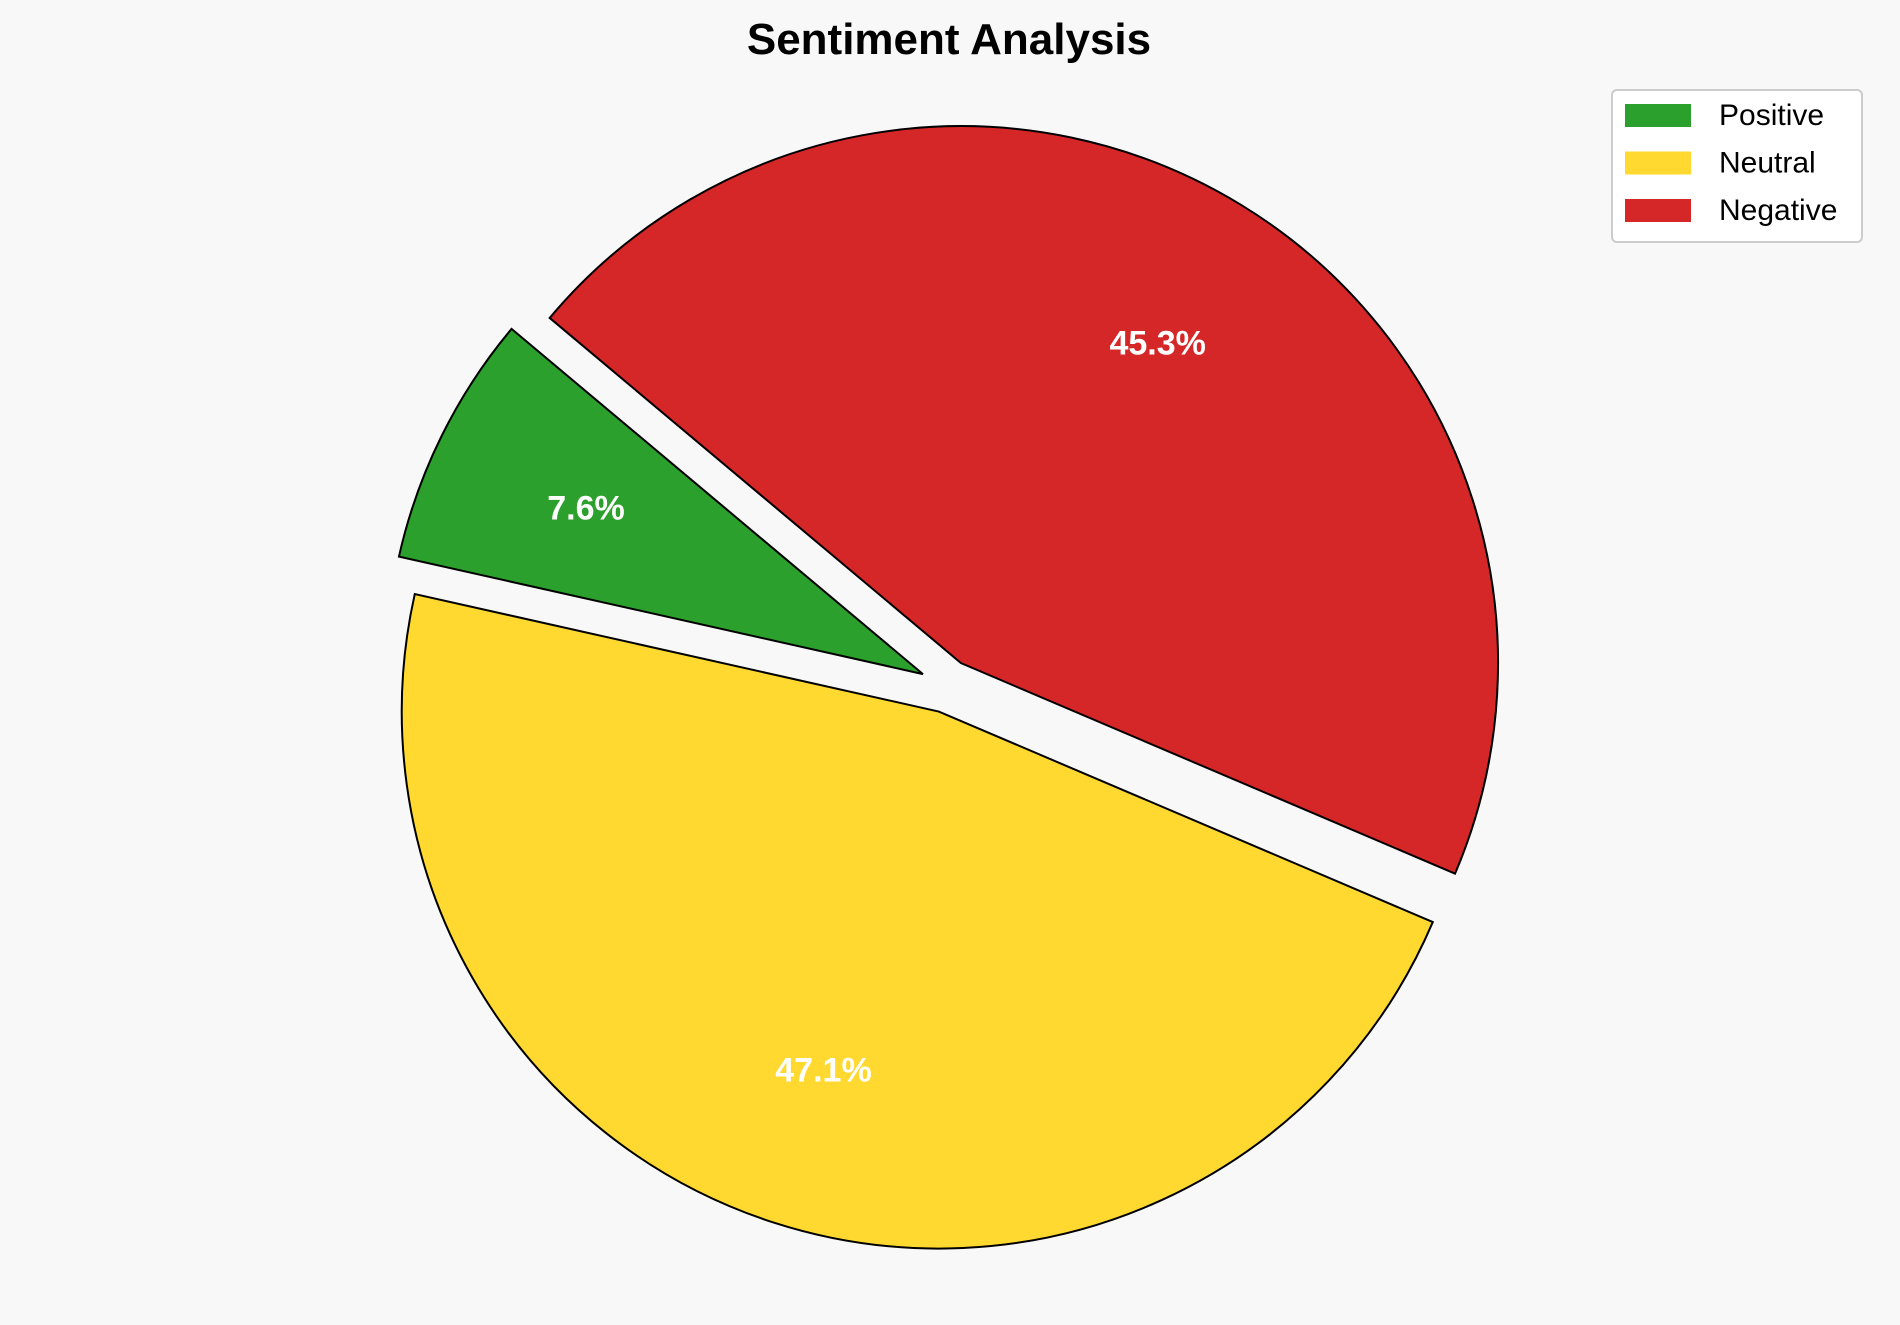  Describe the element at coordinates (1658, 210) in the screenshot. I see `legend-swatch-negative` at that location.